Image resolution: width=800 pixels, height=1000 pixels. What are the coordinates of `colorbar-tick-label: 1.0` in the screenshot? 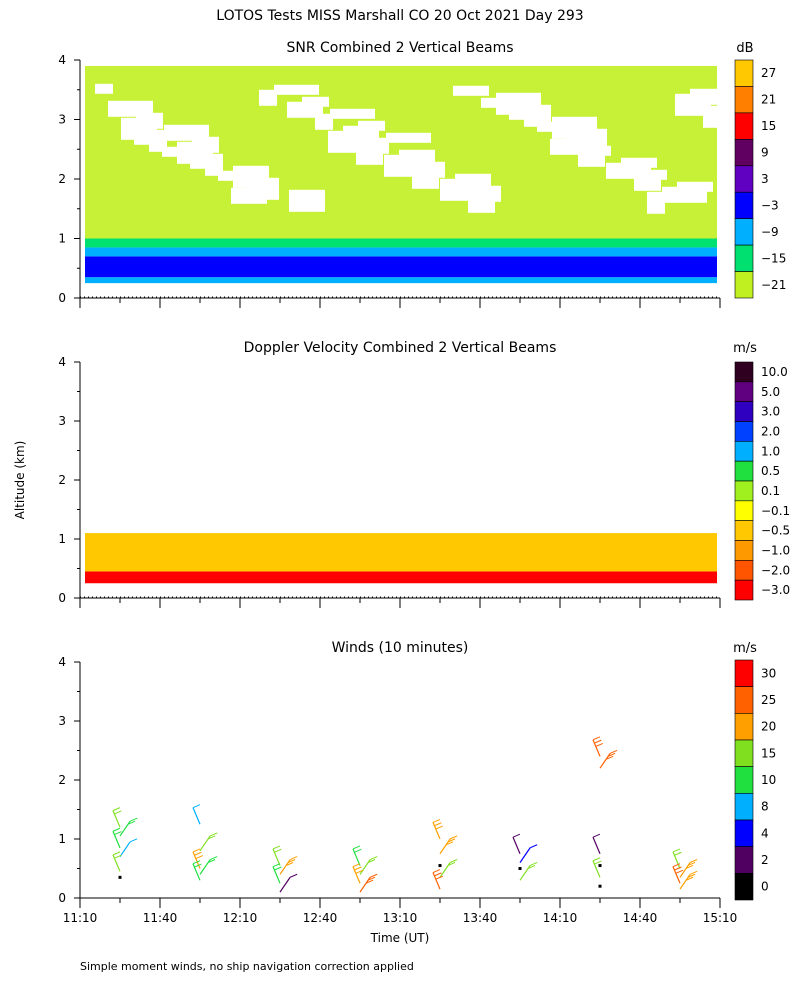 It's located at (770, 451).